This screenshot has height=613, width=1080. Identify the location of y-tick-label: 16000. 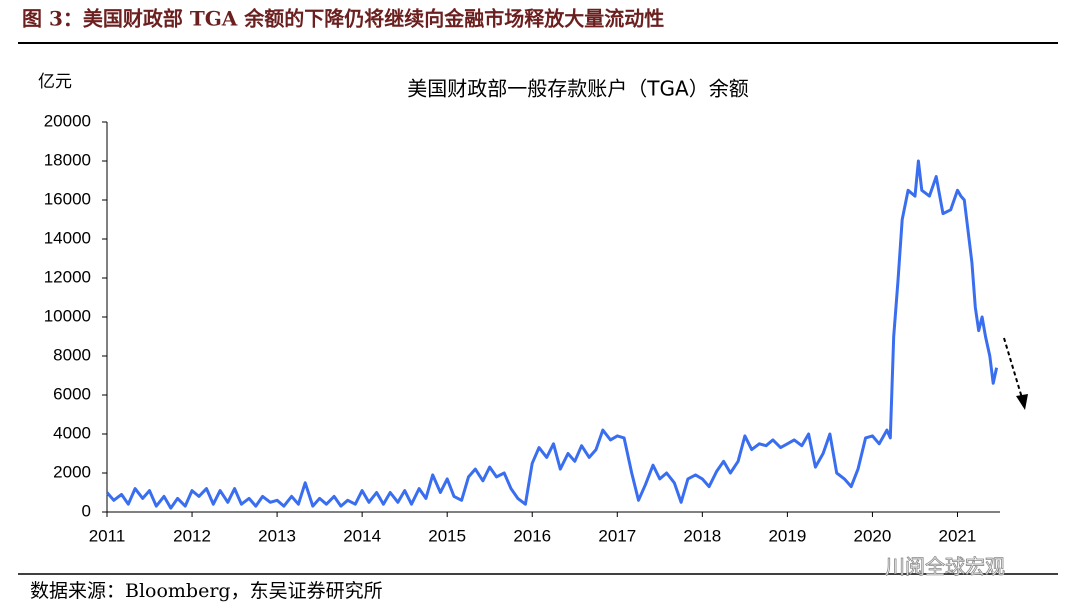
(67, 198).